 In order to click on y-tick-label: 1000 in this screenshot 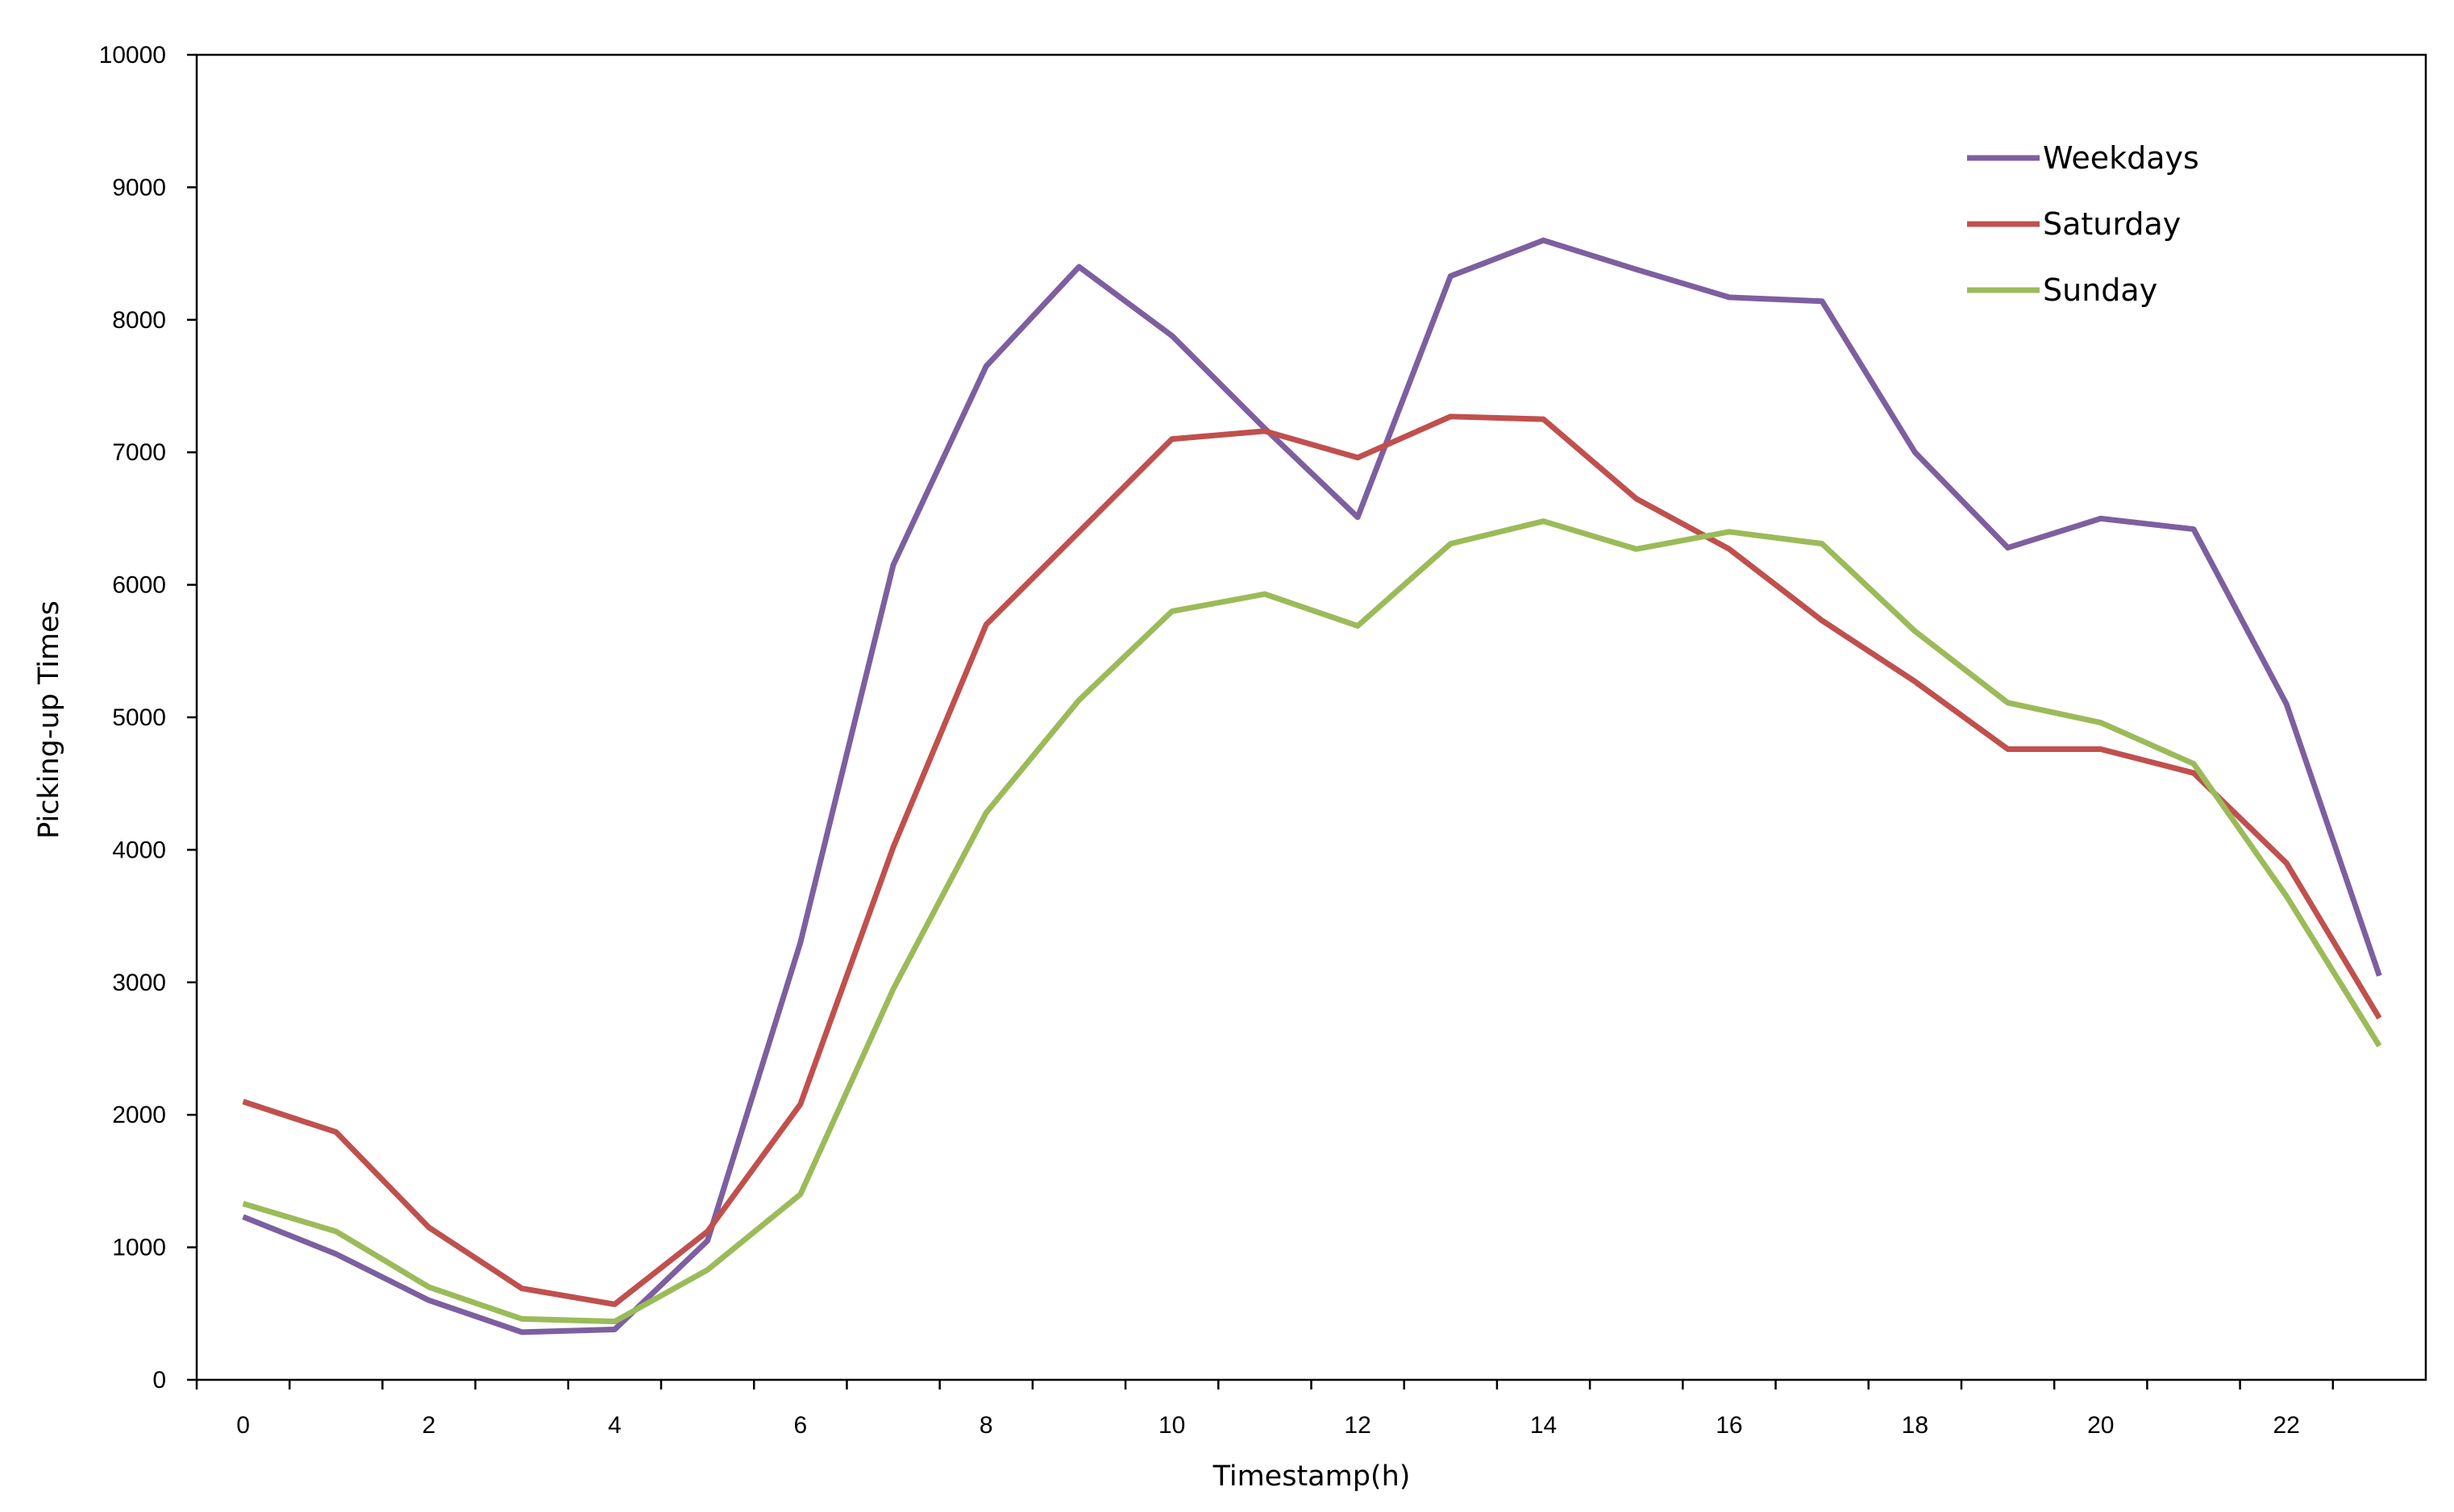, I will do `click(139, 1248)`.